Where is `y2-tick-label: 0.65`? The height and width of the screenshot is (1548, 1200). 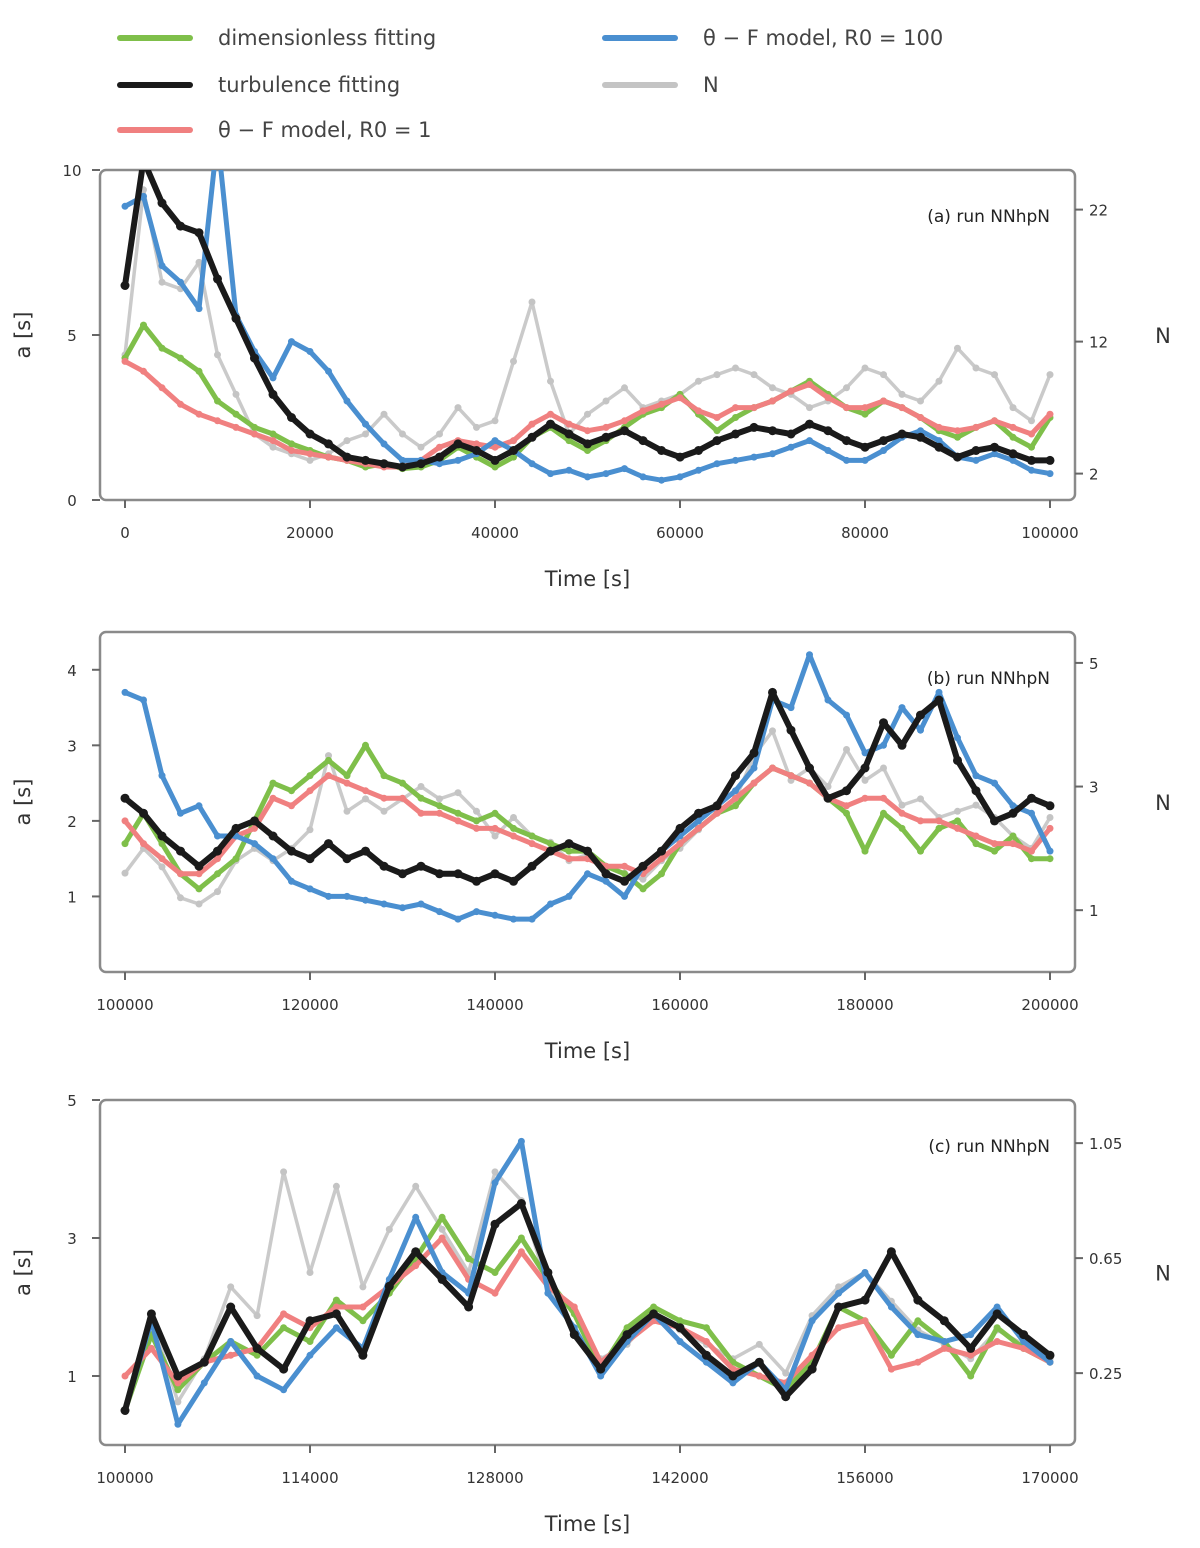 y2-tick-label: 0.65 is located at coordinates (1105, 1259).